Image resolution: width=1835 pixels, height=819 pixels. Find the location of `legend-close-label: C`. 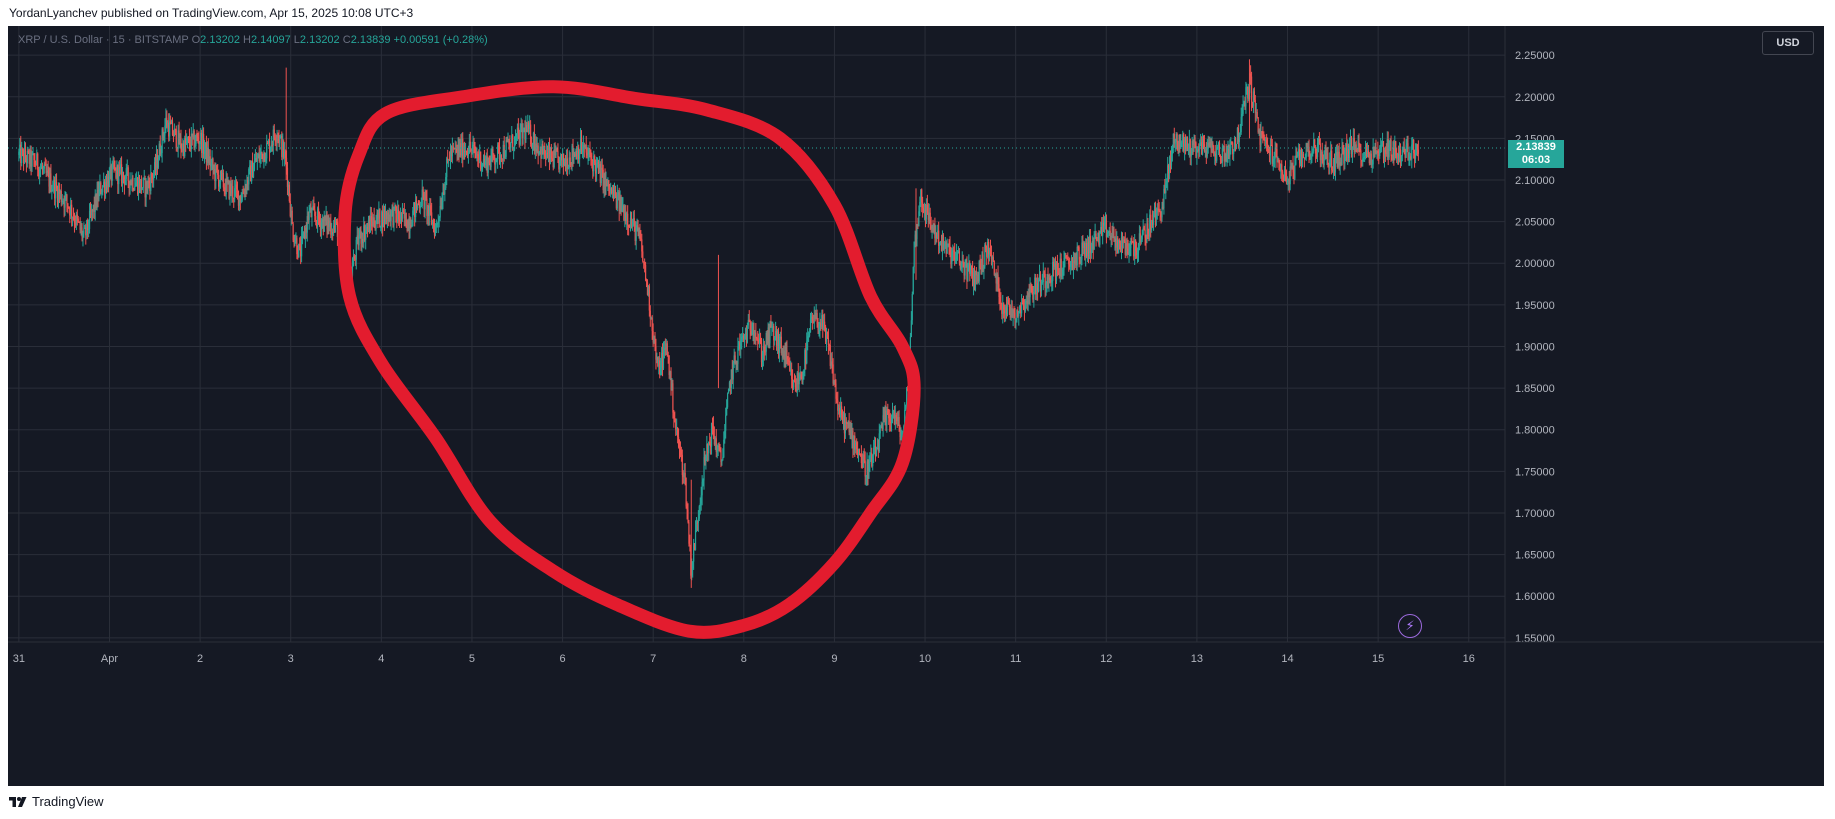

legend-close-label: C is located at coordinates (346, 40).